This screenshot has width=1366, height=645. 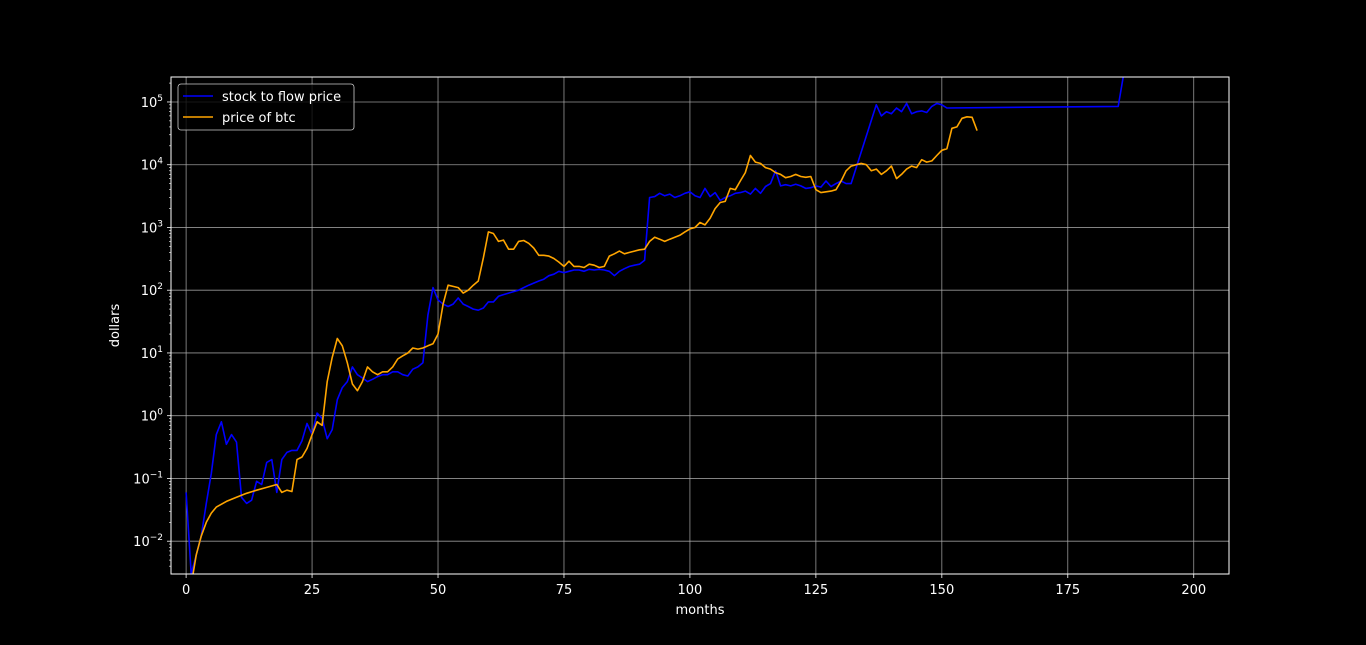 I want to click on x-tick-label: 200, so click(x=1193, y=590).